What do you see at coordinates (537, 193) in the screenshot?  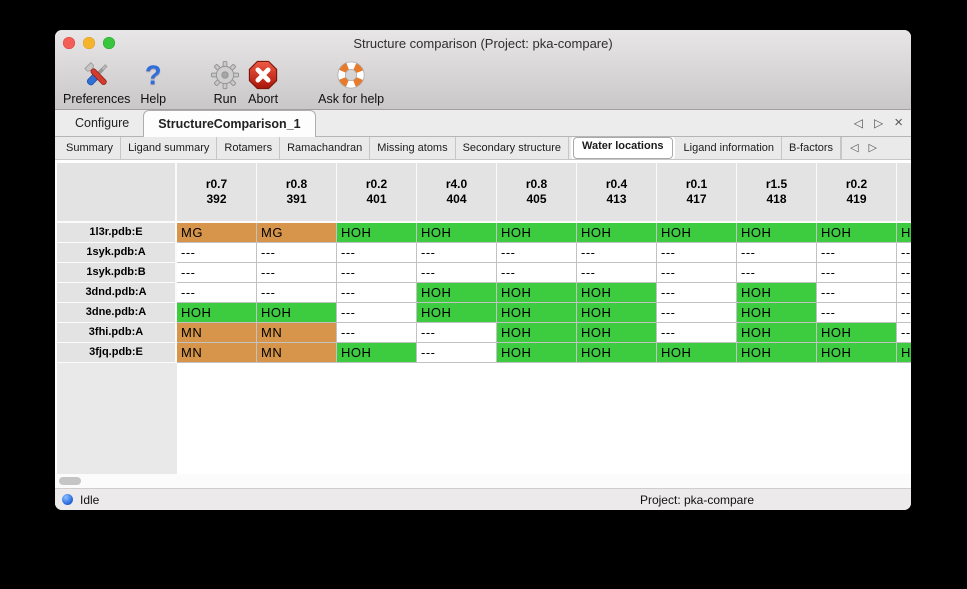 I see `column-header: r0.8 405` at bounding box center [537, 193].